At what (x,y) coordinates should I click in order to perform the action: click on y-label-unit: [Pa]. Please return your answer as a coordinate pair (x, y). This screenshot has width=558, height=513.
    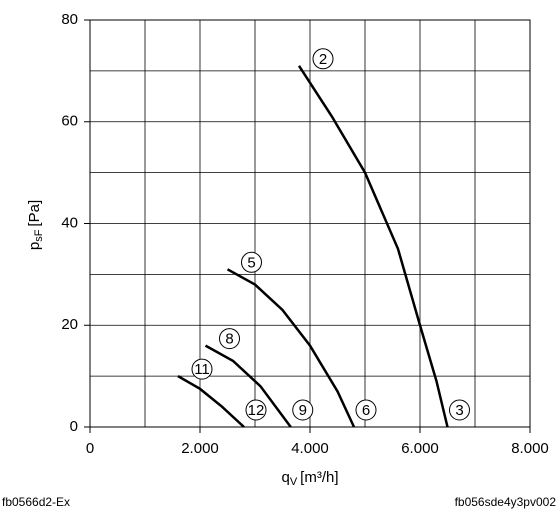
    Looking at the image, I should click on (34, 213).